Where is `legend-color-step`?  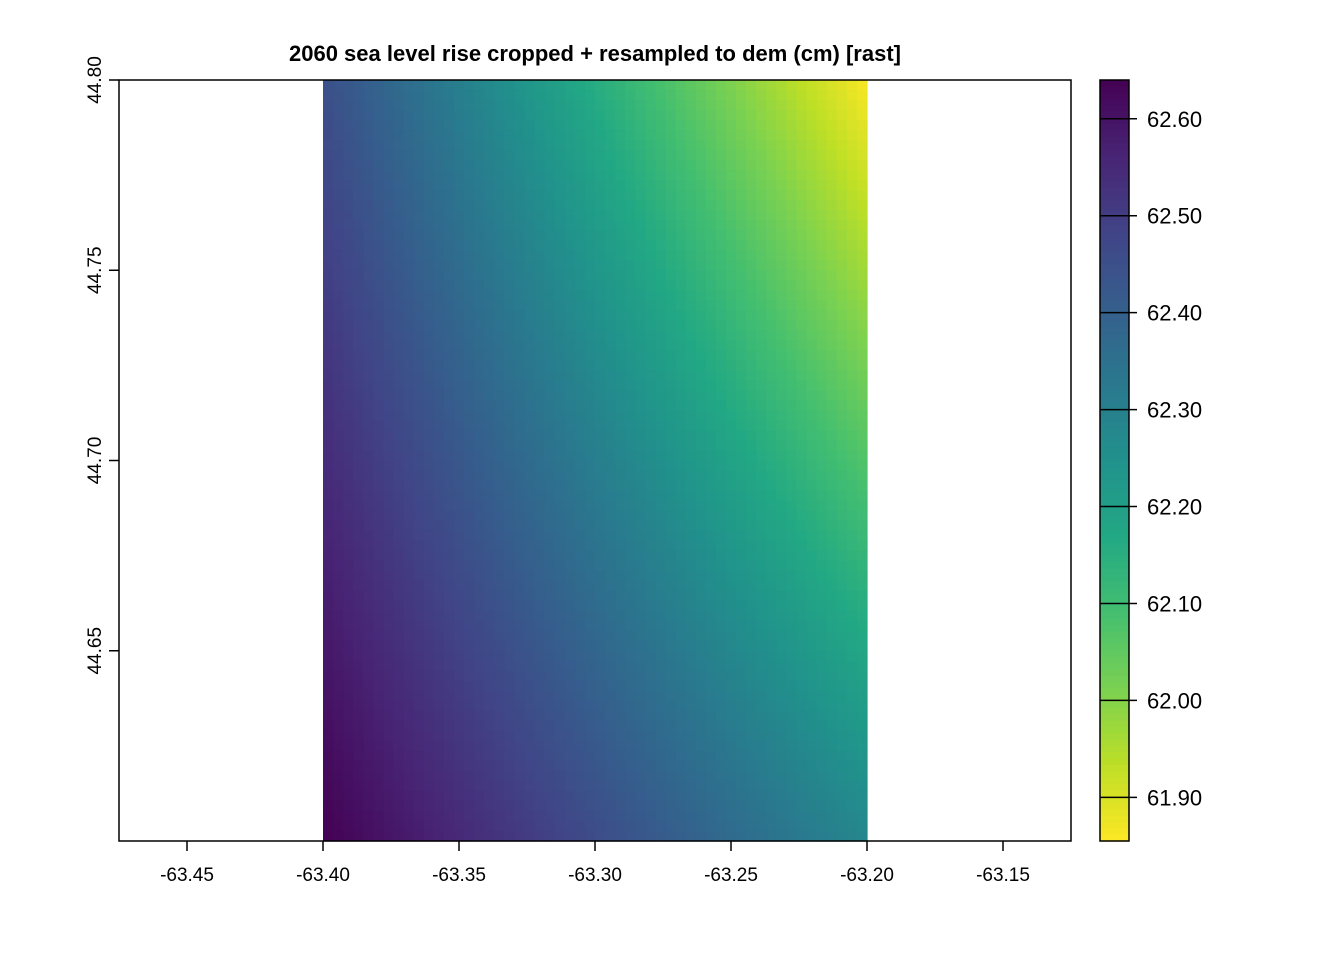 legend-color-step is located at coordinates (1114, 324).